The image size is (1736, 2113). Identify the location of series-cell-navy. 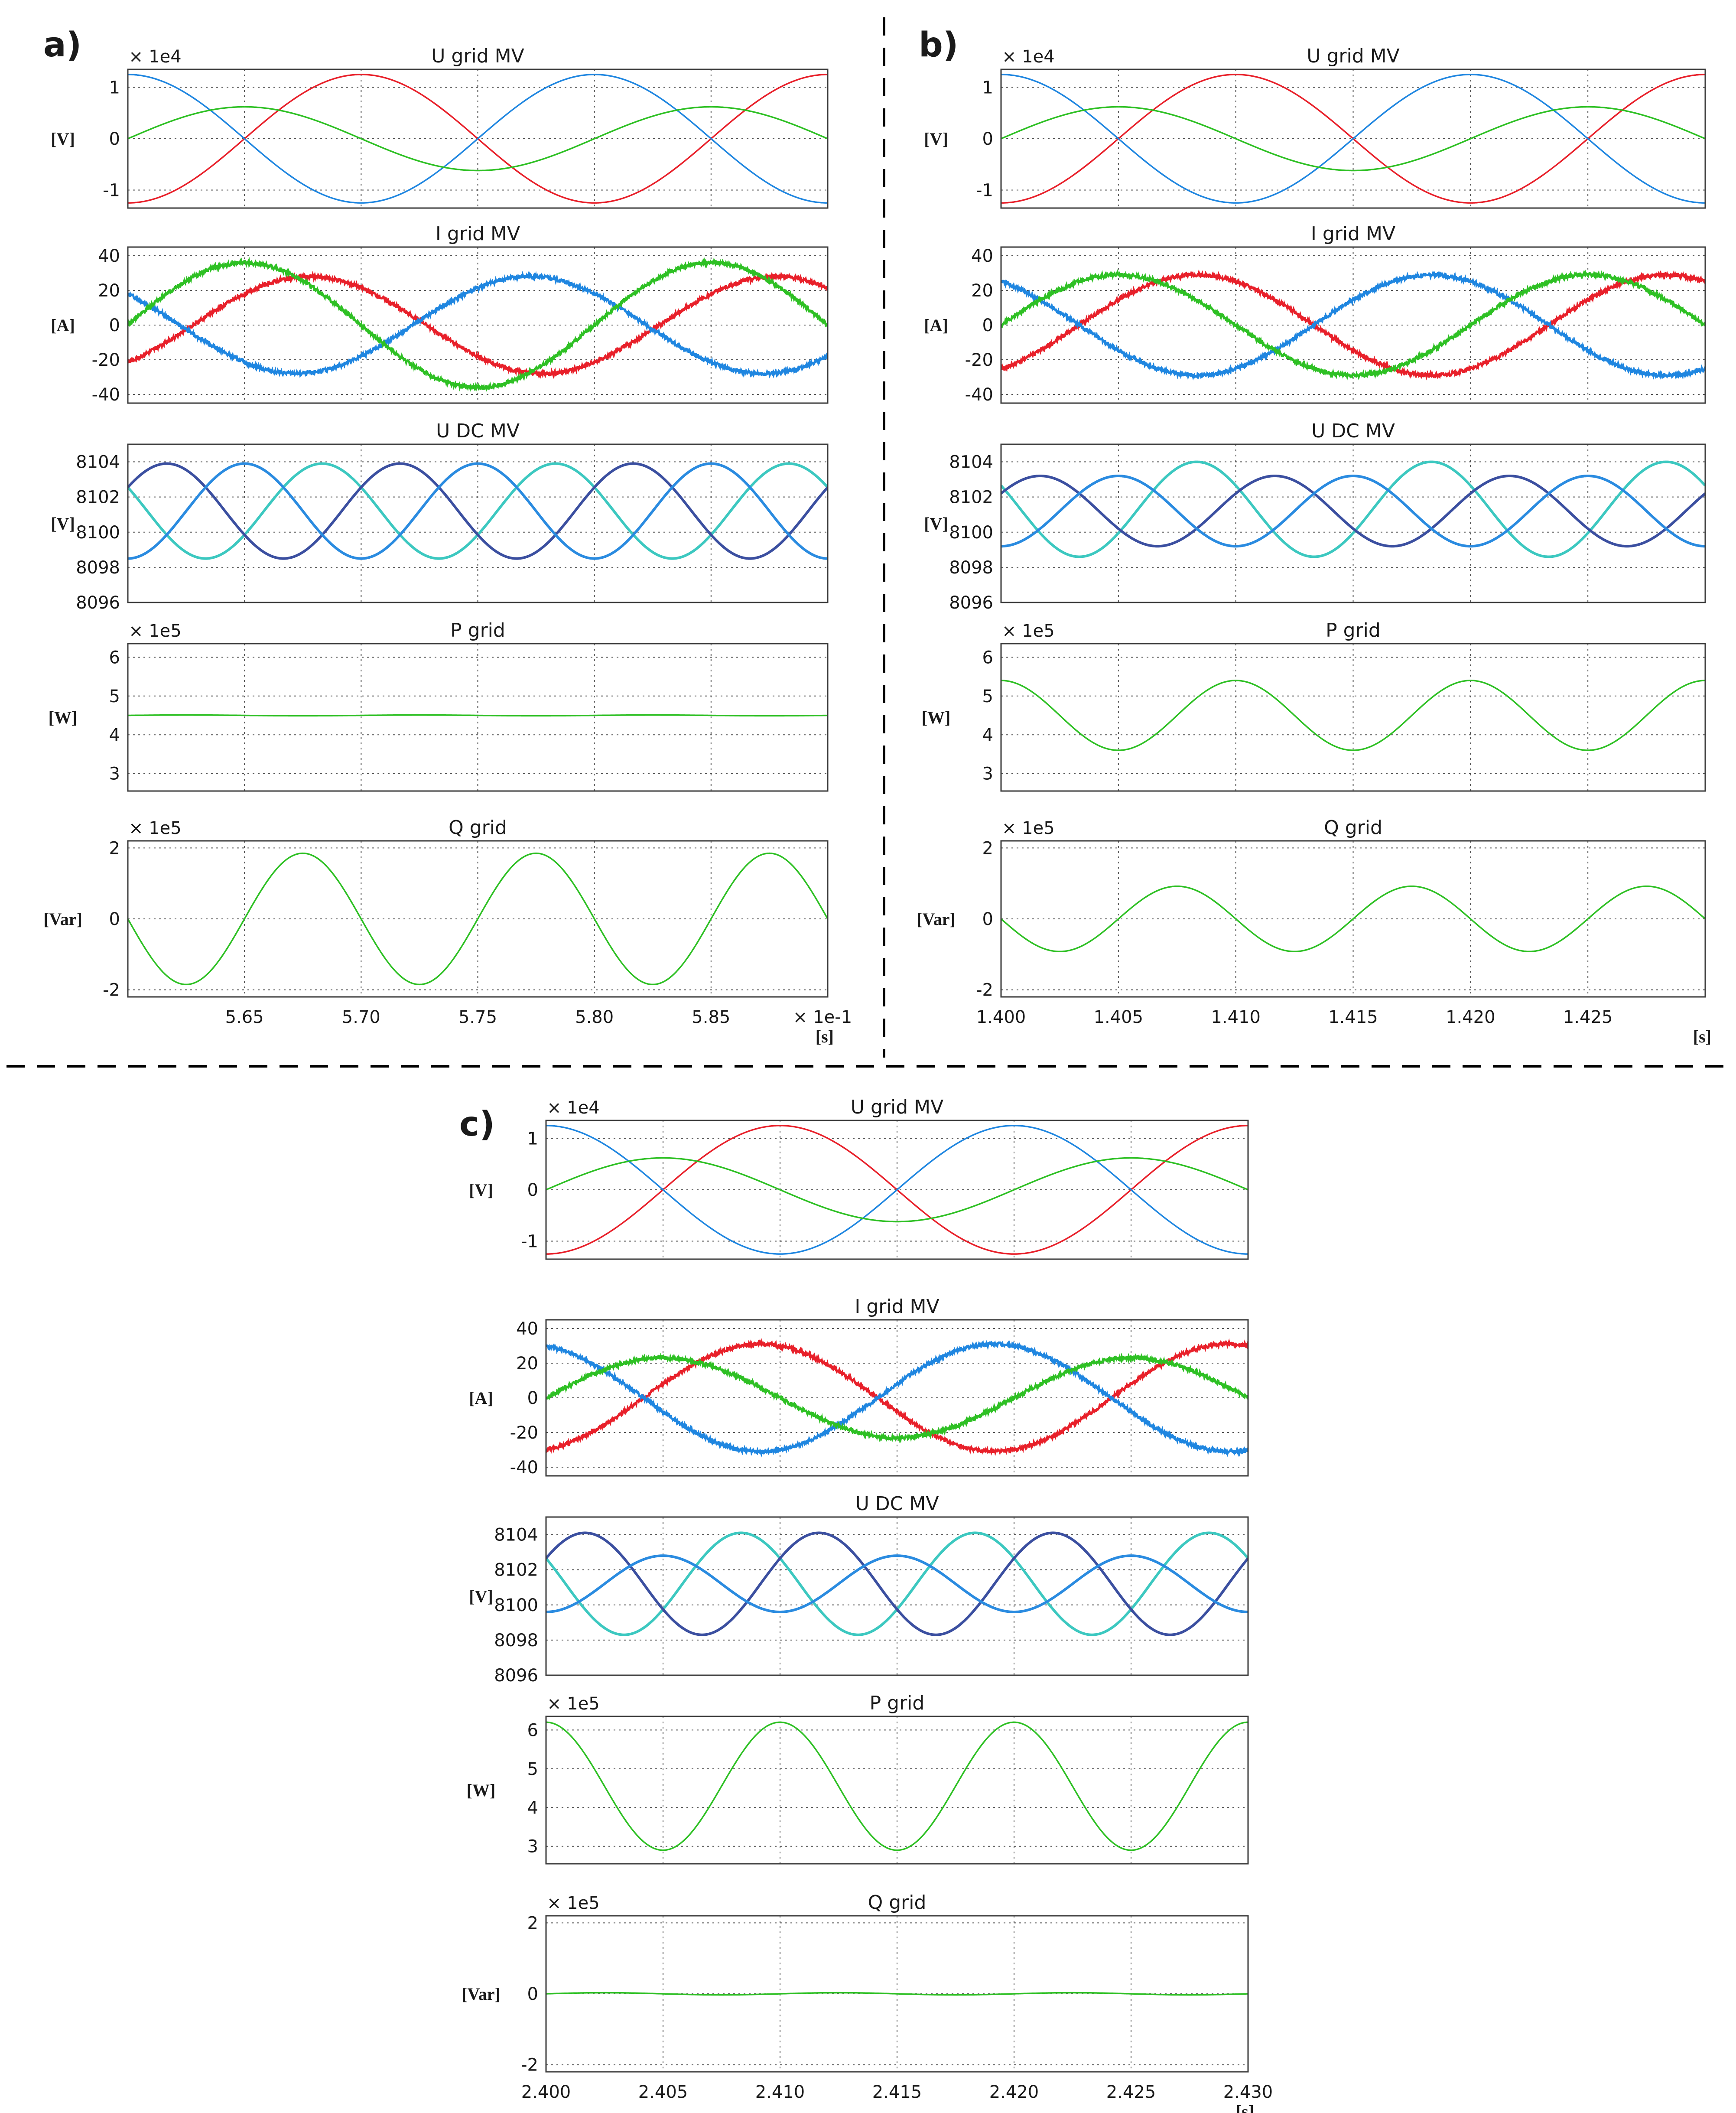
(1353, 511).